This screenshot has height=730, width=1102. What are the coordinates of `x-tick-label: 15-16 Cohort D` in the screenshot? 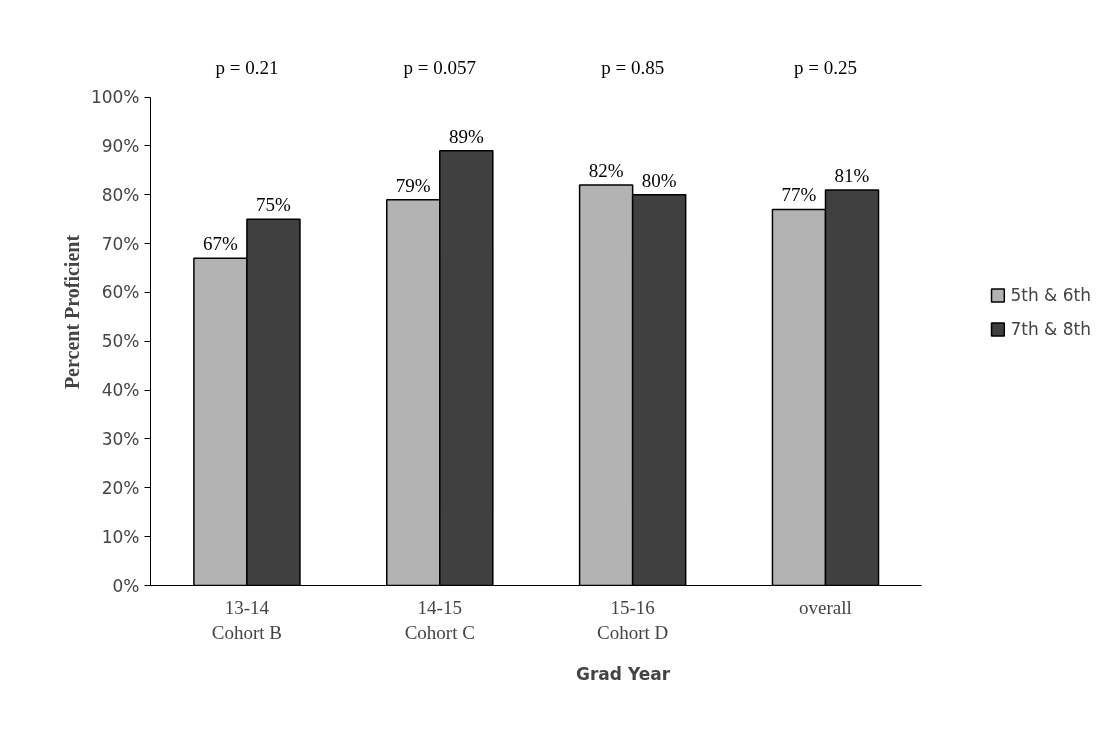 It's located at (633, 619).